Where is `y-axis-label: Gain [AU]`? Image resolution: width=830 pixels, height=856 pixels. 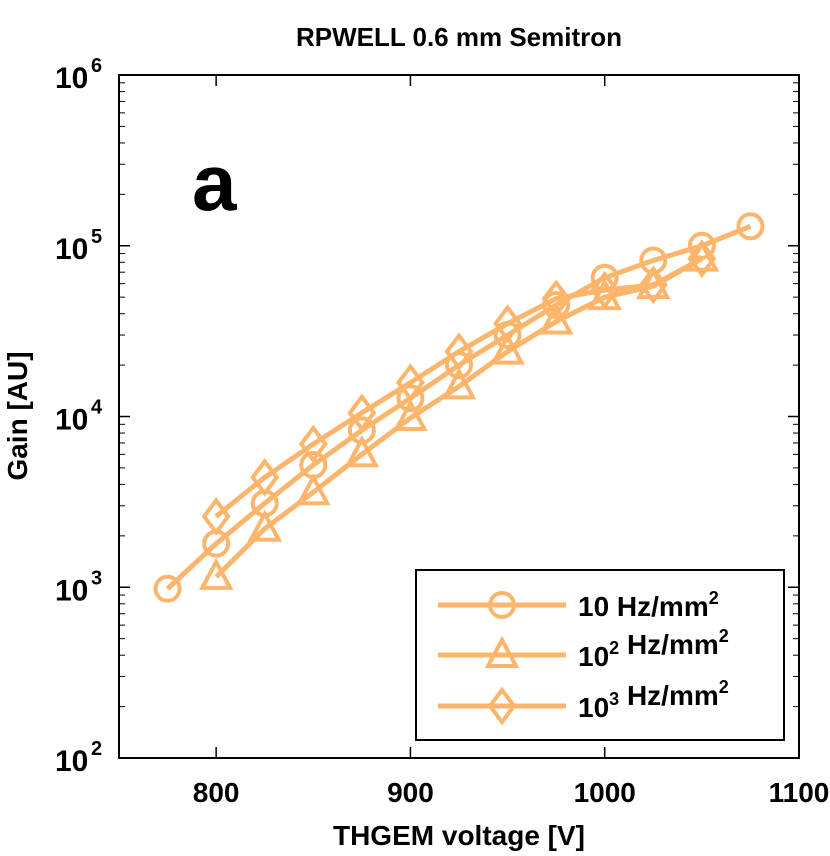 y-axis-label: Gain [AU] is located at coordinates (17, 415).